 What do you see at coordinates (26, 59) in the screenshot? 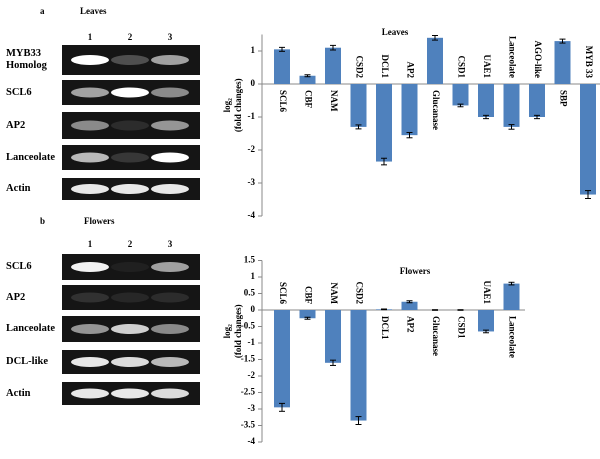
I see `gel-label: MYB33 Homolog` at bounding box center [26, 59].